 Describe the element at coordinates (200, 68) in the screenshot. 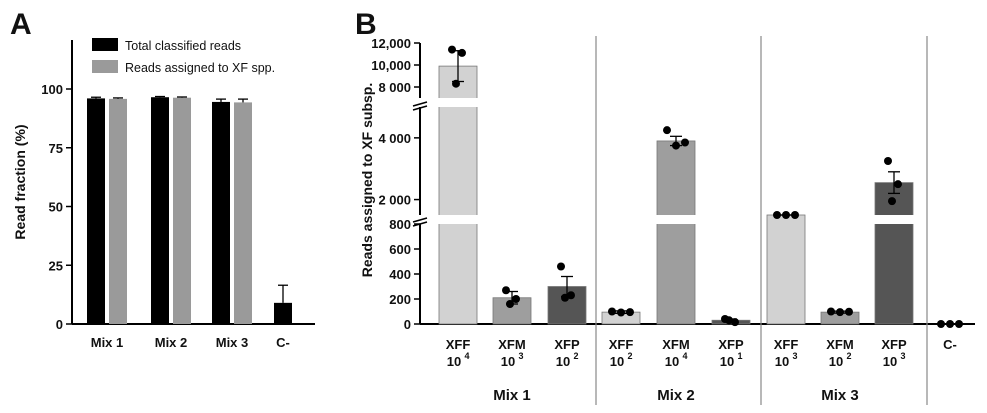

I see `legend-label: Reads assigned to XF spp.` at that location.